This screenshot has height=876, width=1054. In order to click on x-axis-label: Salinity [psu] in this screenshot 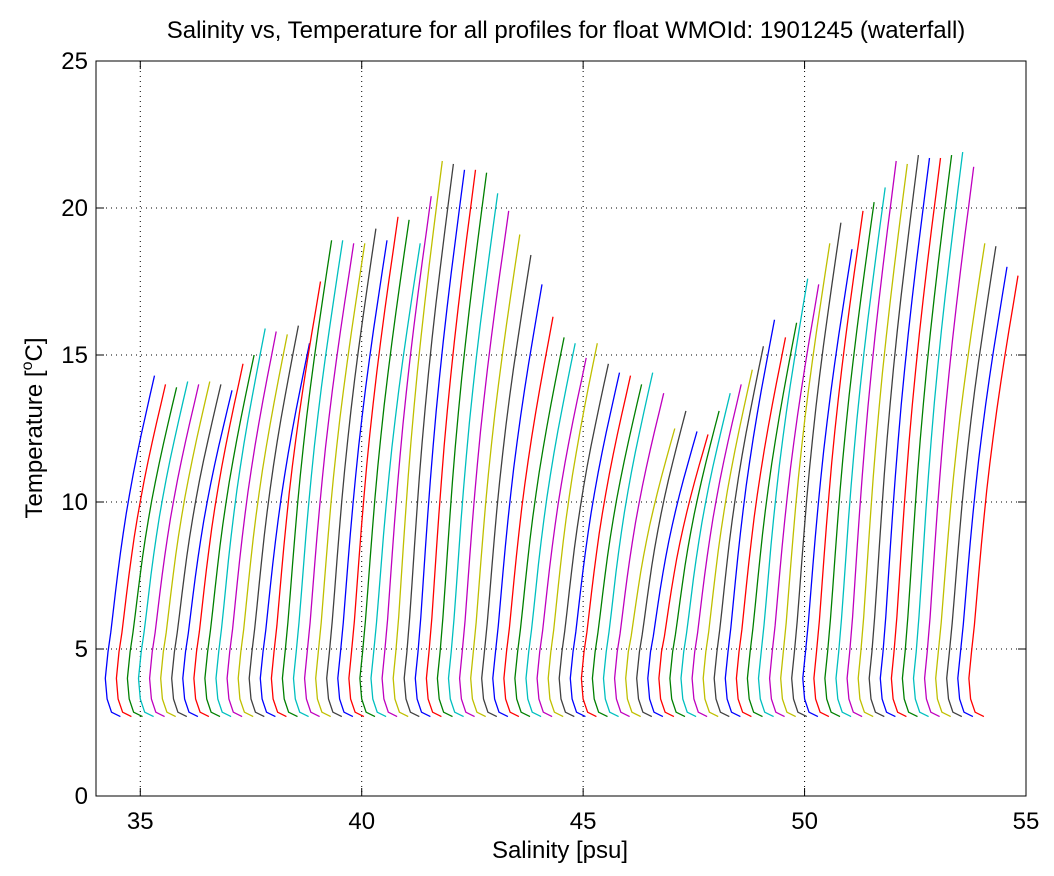, I will do `click(560, 850)`.